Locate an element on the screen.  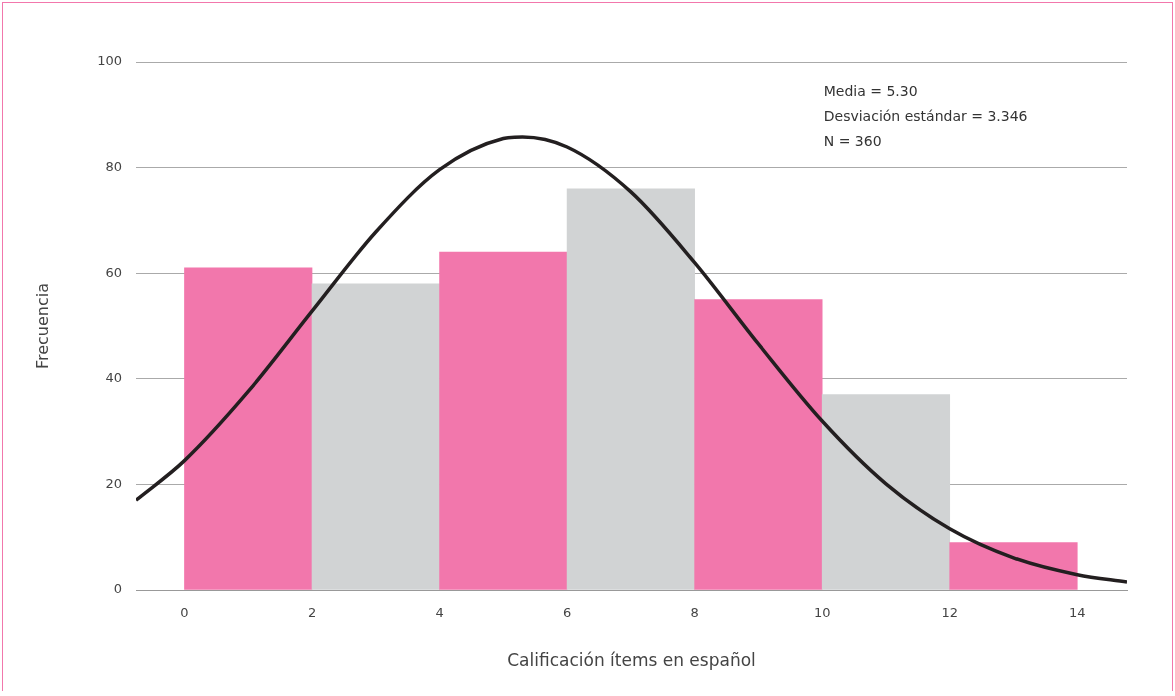
y-tick-label: 40 is located at coordinates (114, 378).